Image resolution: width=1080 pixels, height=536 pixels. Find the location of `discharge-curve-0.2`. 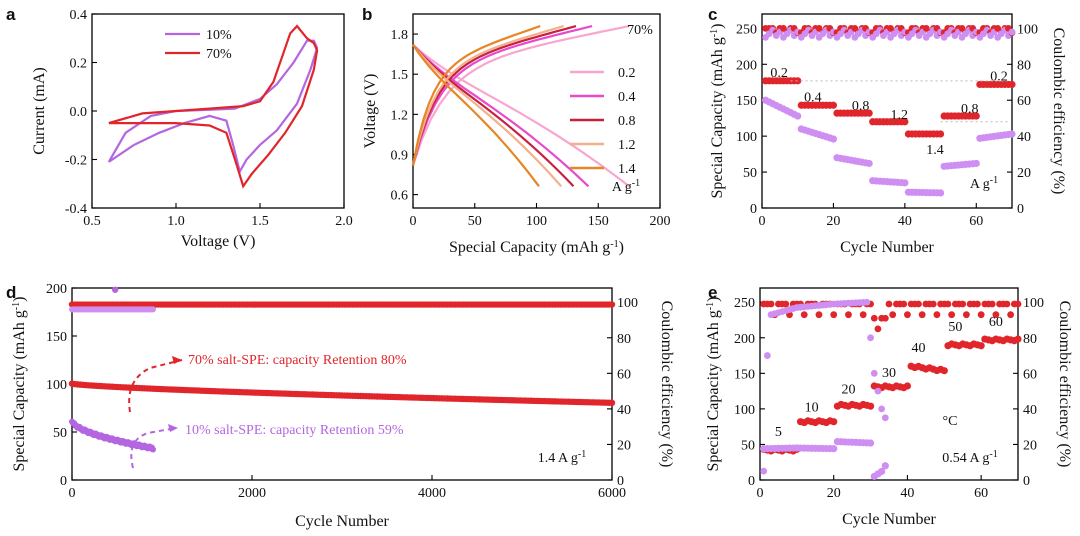

discharge-curve-0.2 is located at coordinates (521, 115).